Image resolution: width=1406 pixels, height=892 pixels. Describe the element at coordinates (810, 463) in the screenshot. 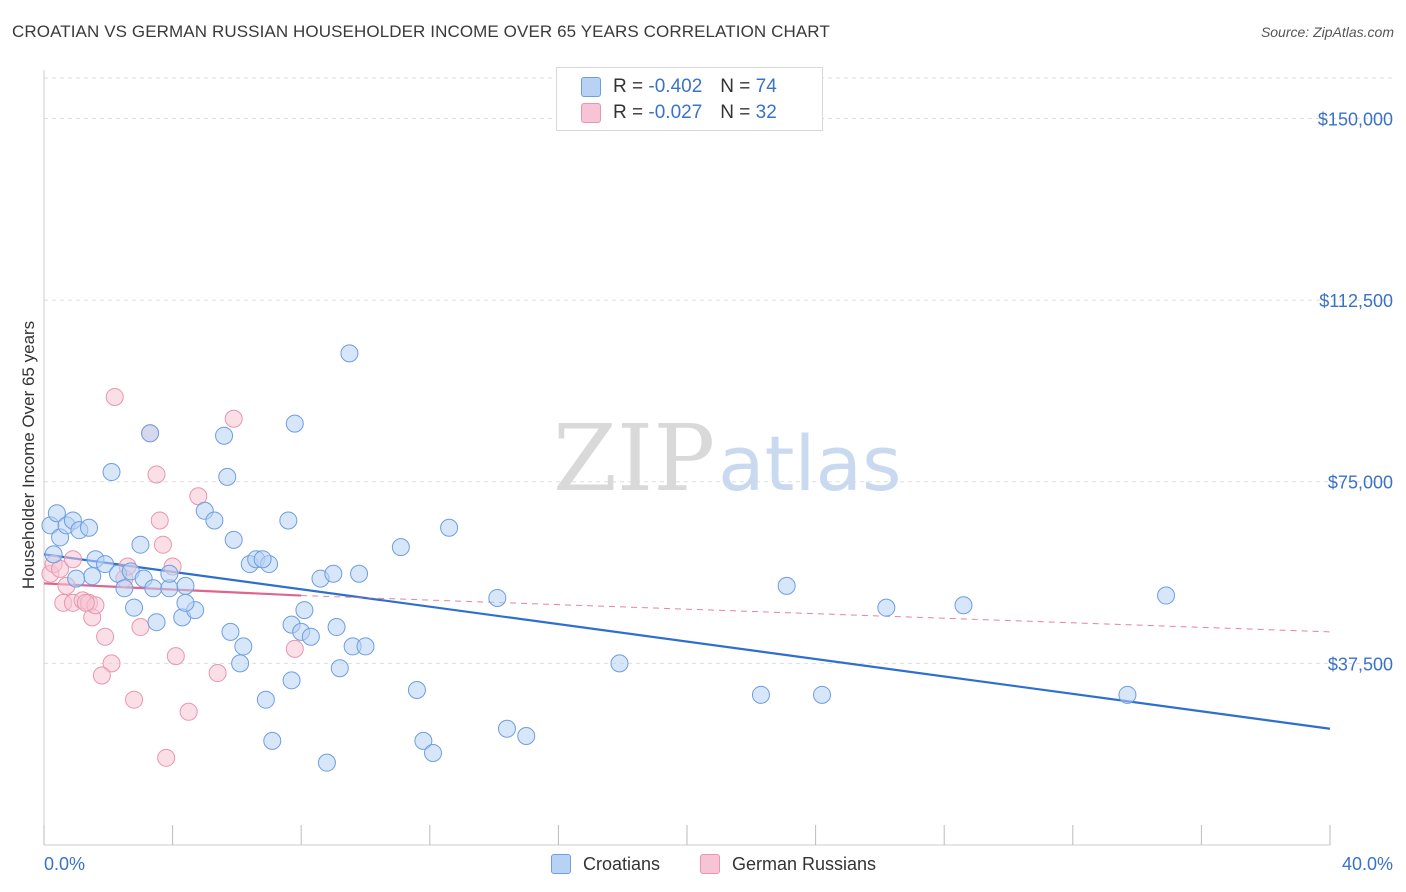

I see `watermark-atlas: atlas` at that location.